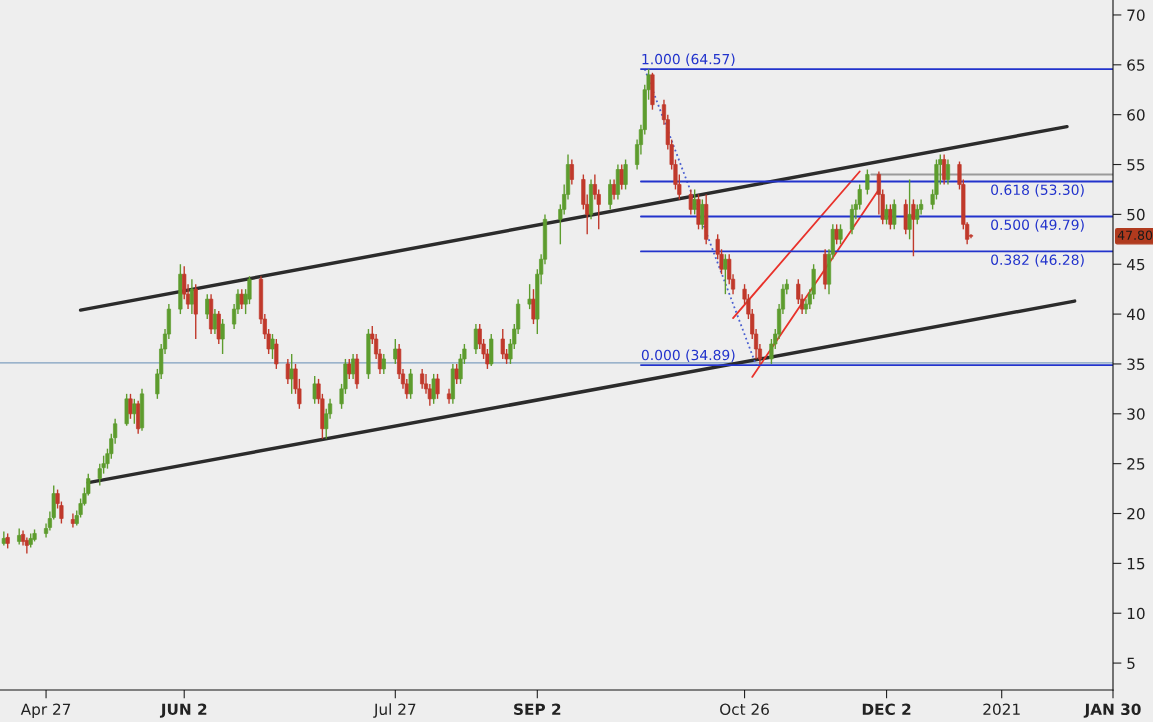 This screenshot has width=1153, height=722. Describe the element at coordinates (1135, 235) in the screenshot. I see `text: 47.80` at that location.